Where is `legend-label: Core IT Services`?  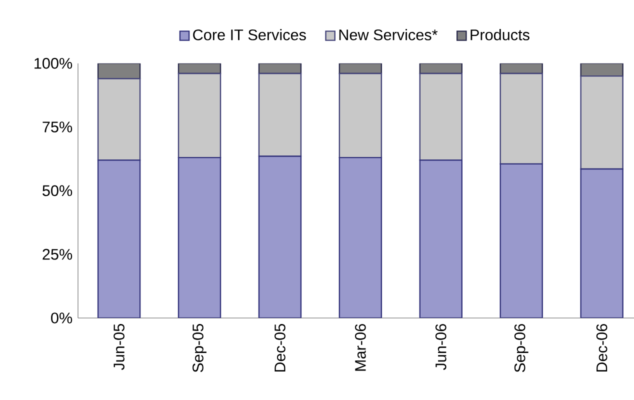 legend-label: Core IT Services is located at coordinates (249, 34).